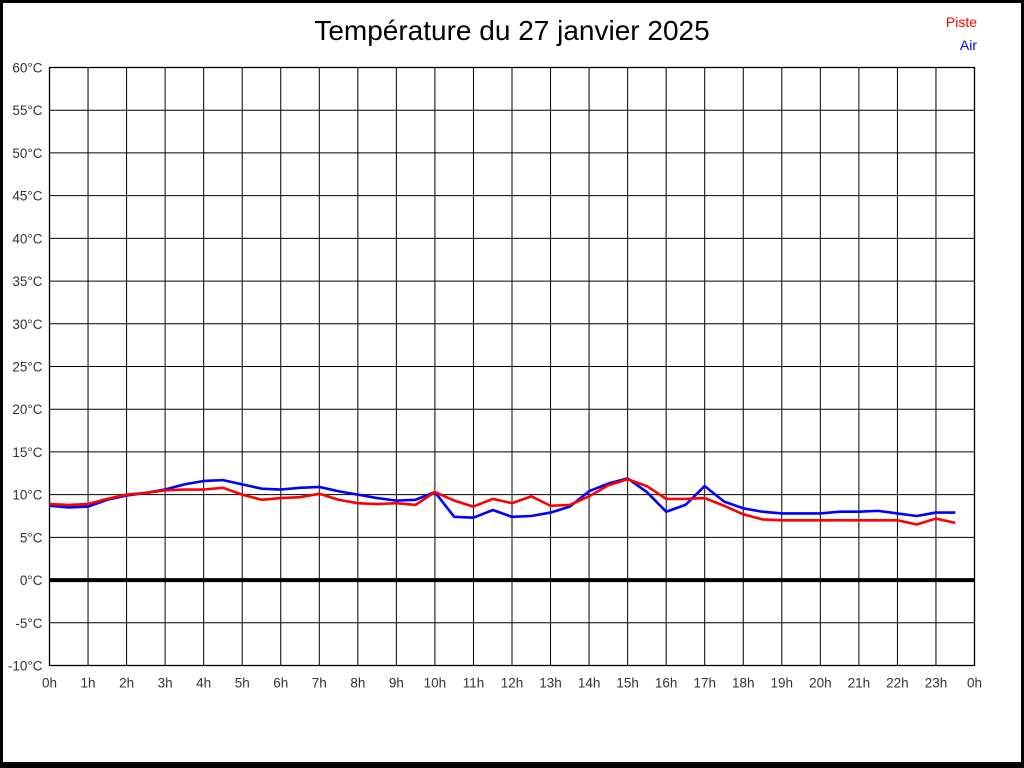  Describe the element at coordinates (782, 683) in the screenshot. I see `x-tick-label: 19h` at that location.